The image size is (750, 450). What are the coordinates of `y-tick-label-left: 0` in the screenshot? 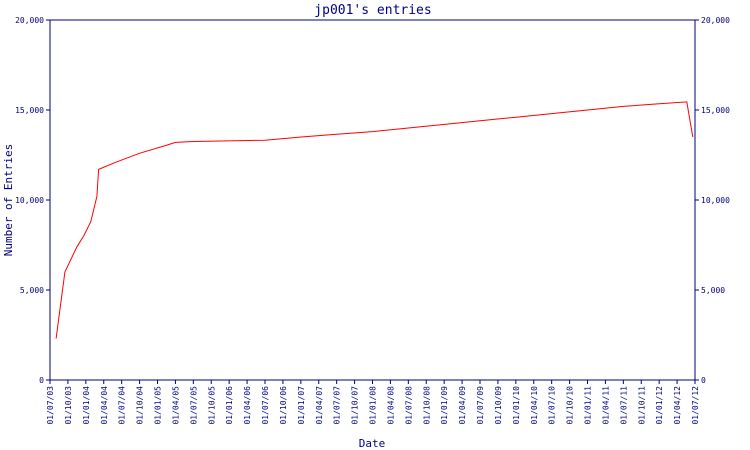 It's located at (41, 380).